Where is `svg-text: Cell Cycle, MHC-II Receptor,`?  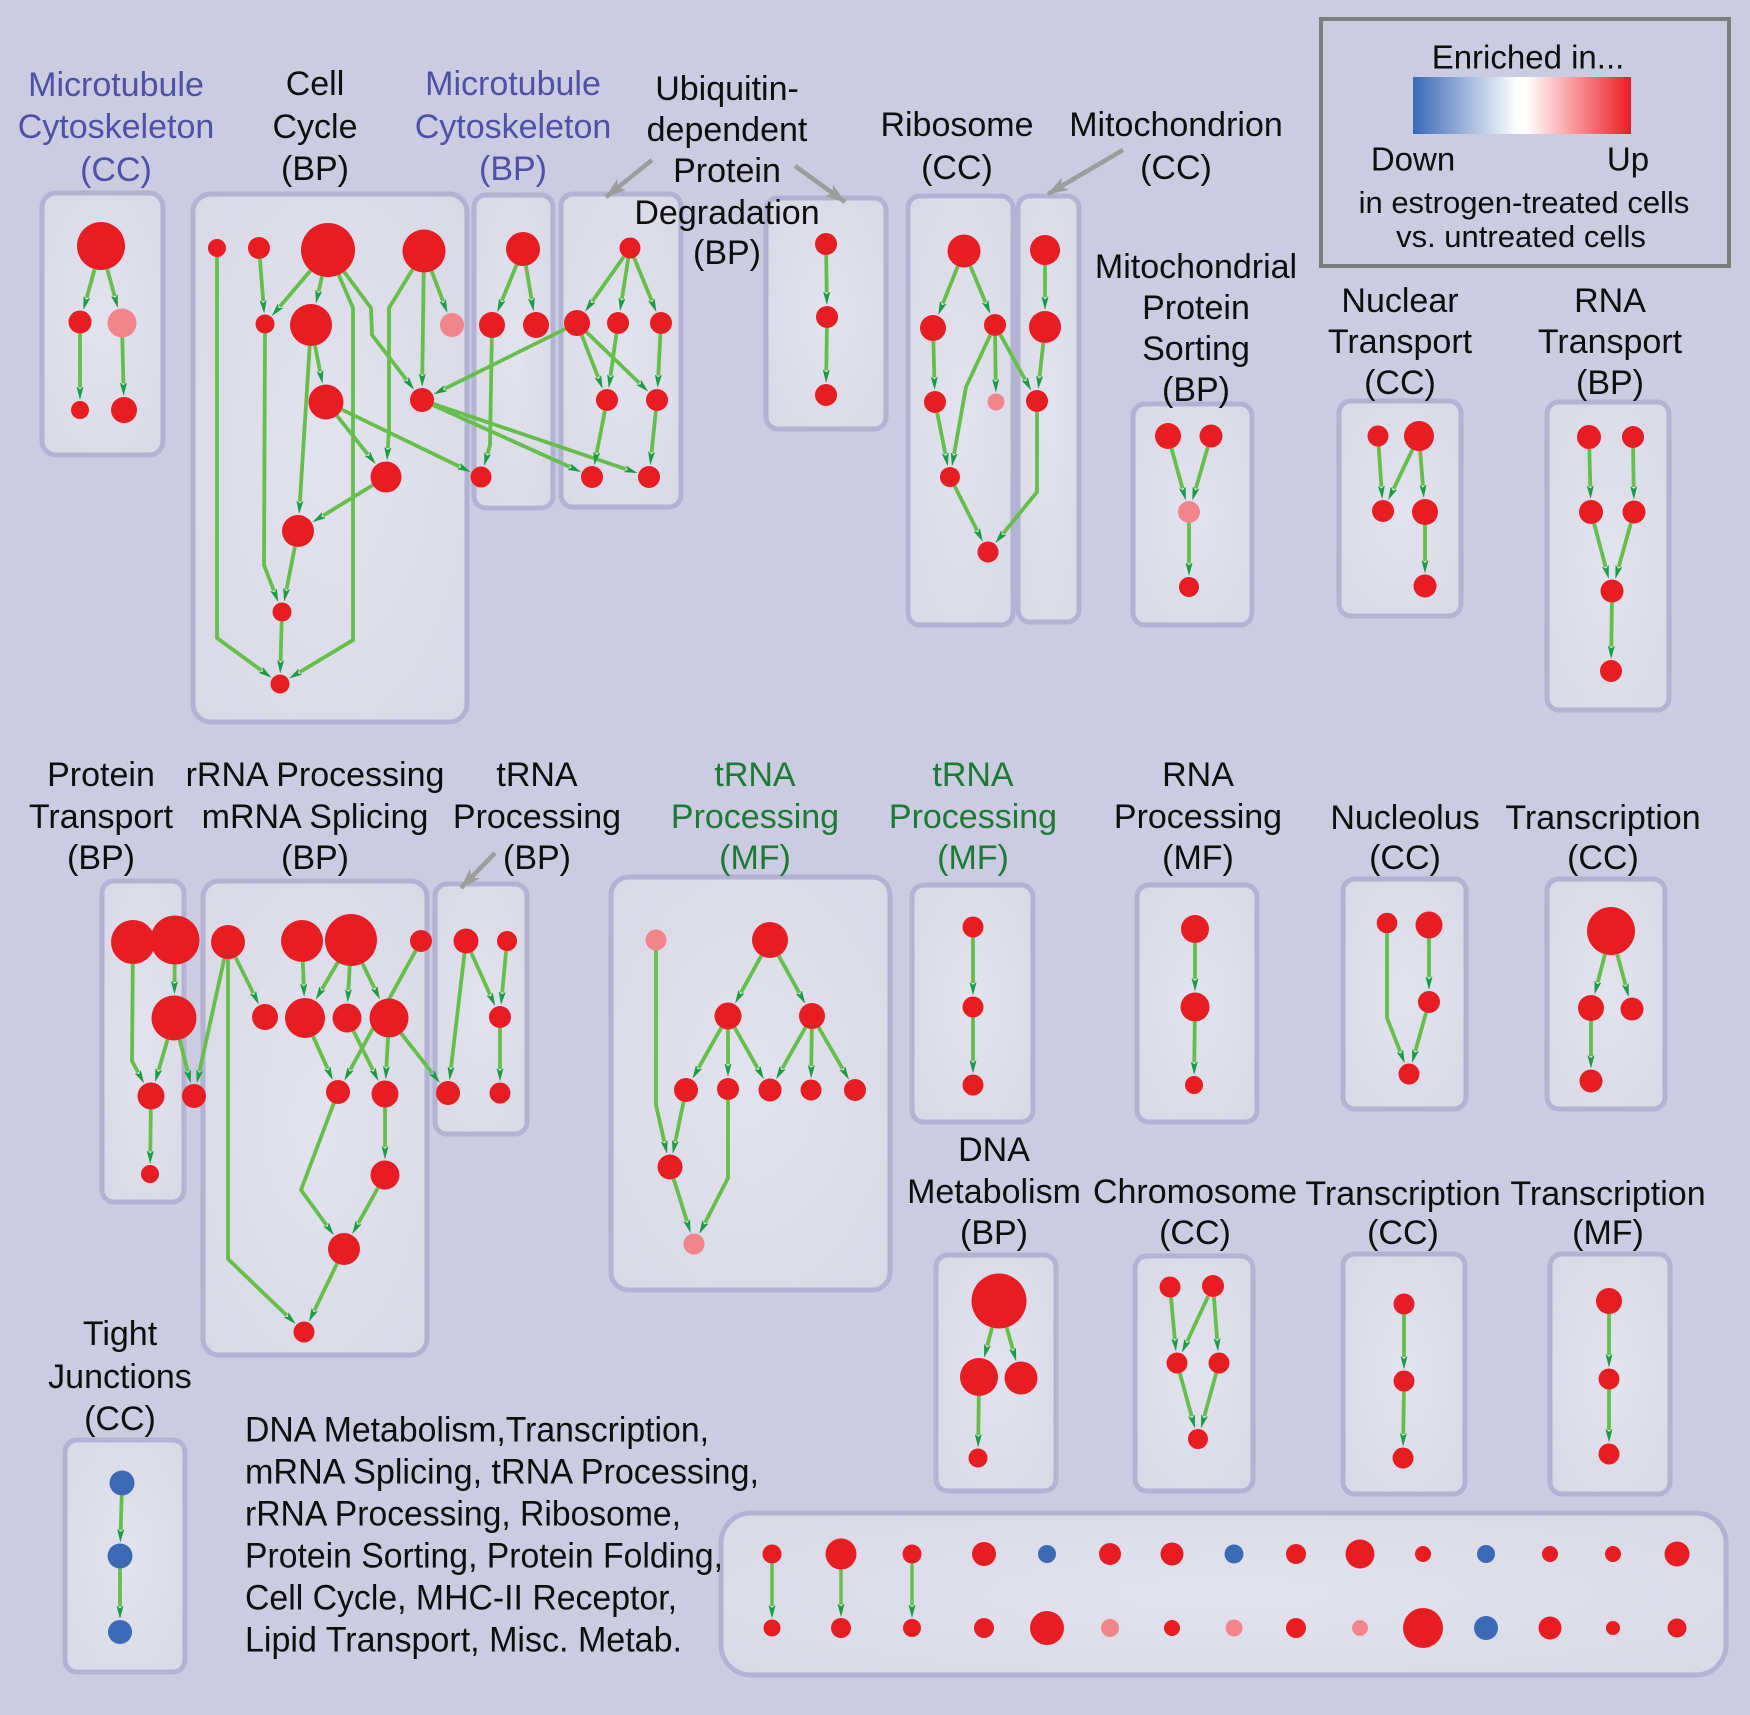
svg-text: Cell Cycle, MHC-II Receptor, is located at coordinates (461, 1597).